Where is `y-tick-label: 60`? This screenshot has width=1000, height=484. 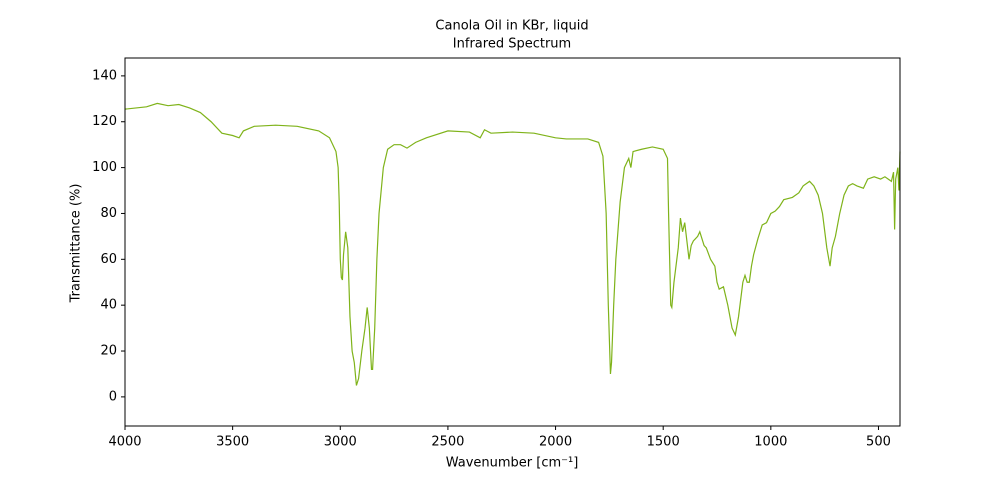 y-tick-label: 60 is located at coordinates (108, 259).